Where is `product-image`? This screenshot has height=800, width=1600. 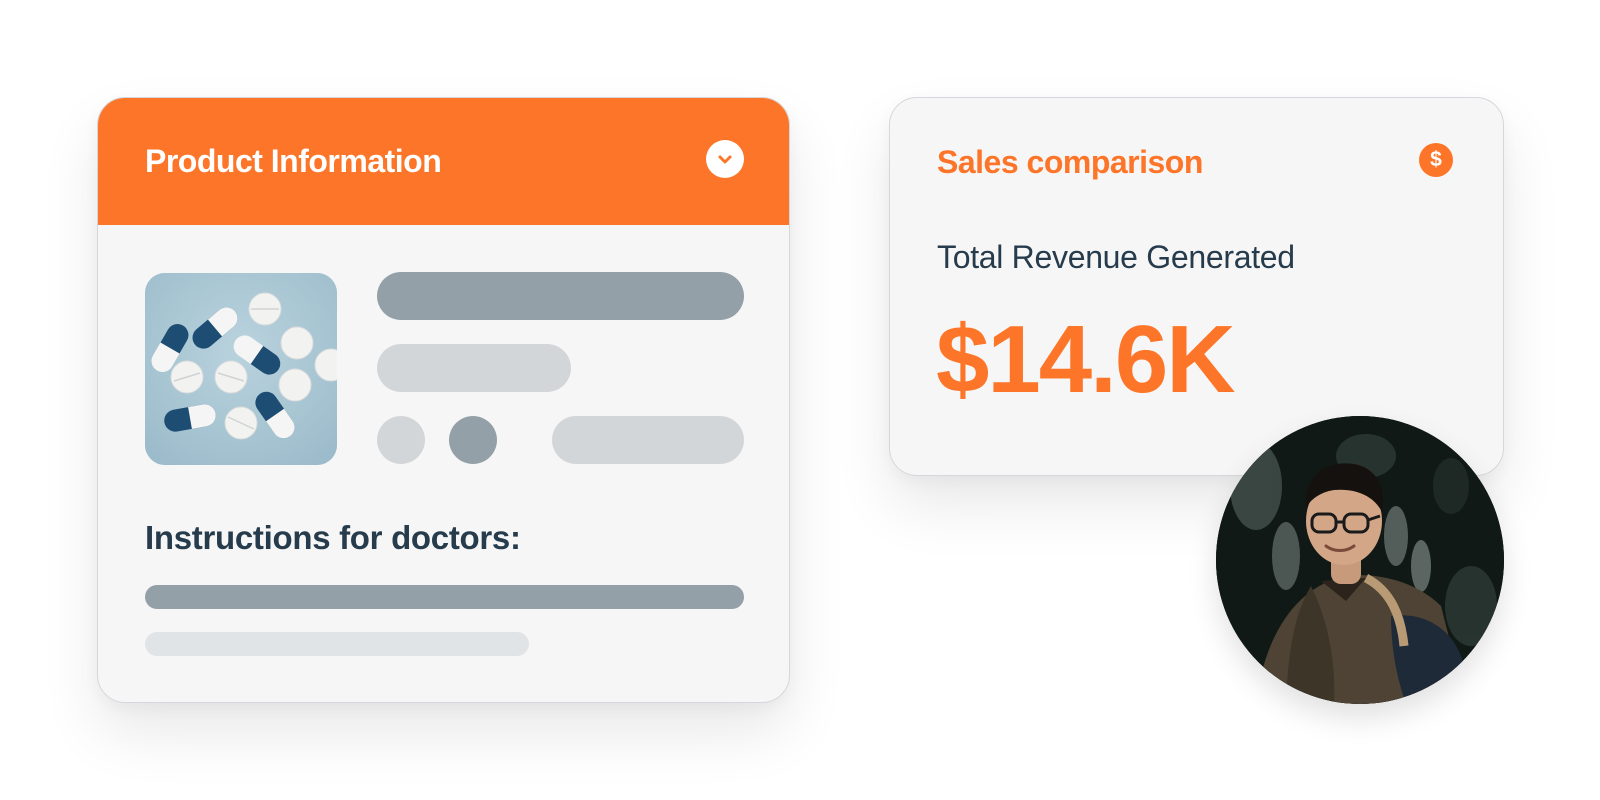
product-image is located at coordinates (241, 369).